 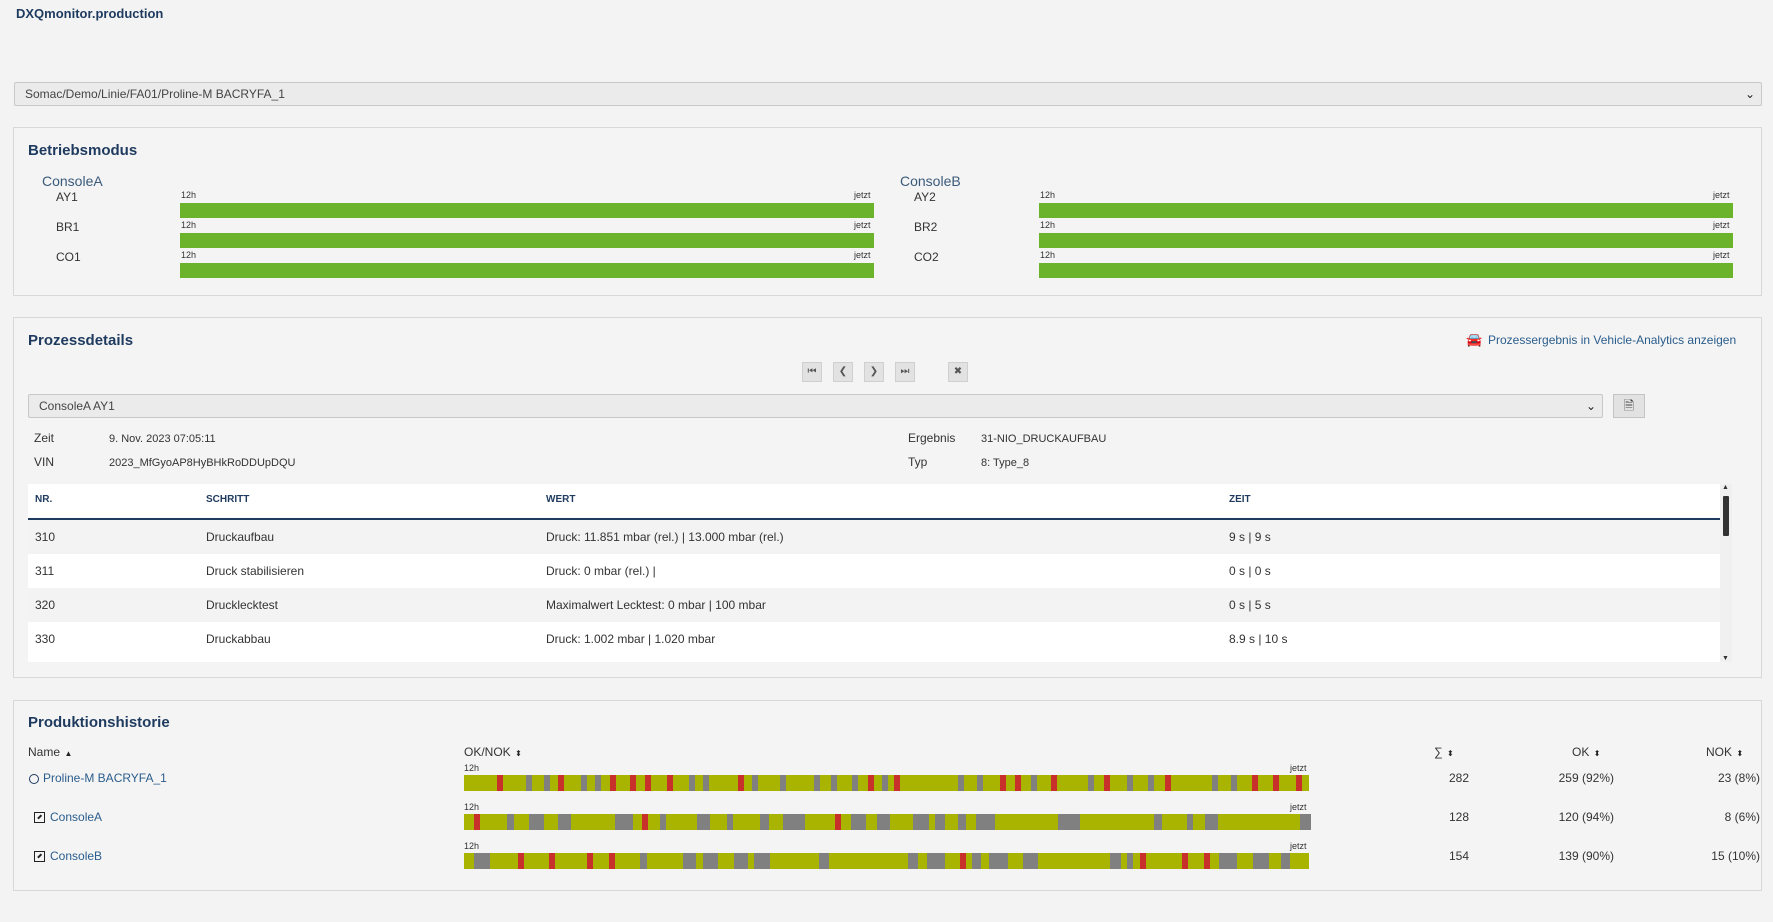 What do you see at coordinates (812, 372) in the screenshot?
I see `first-record-button: ⏮` at bounding box center [812, 372].